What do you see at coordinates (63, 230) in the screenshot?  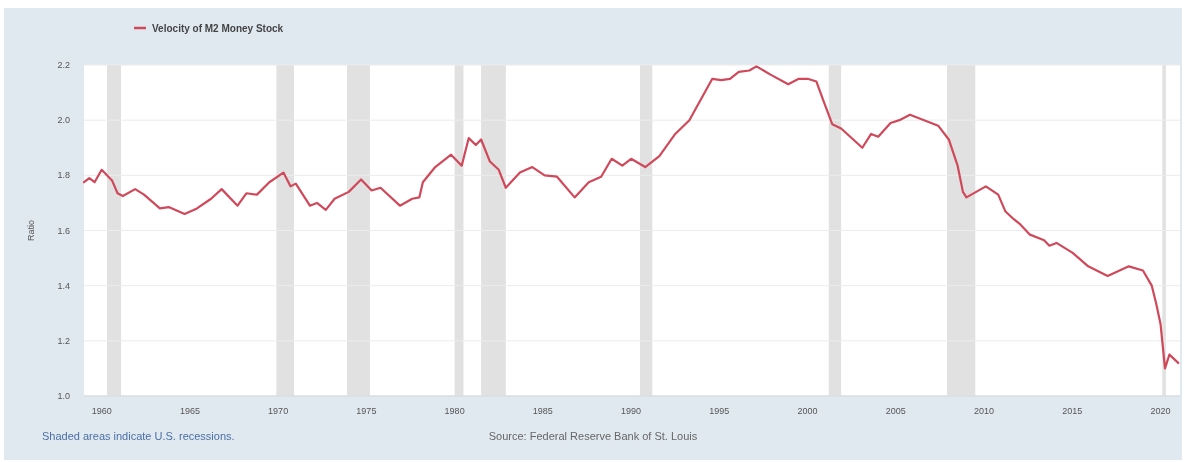 I see `y-tick-label: 1.6` at bounding box center [63, 230].